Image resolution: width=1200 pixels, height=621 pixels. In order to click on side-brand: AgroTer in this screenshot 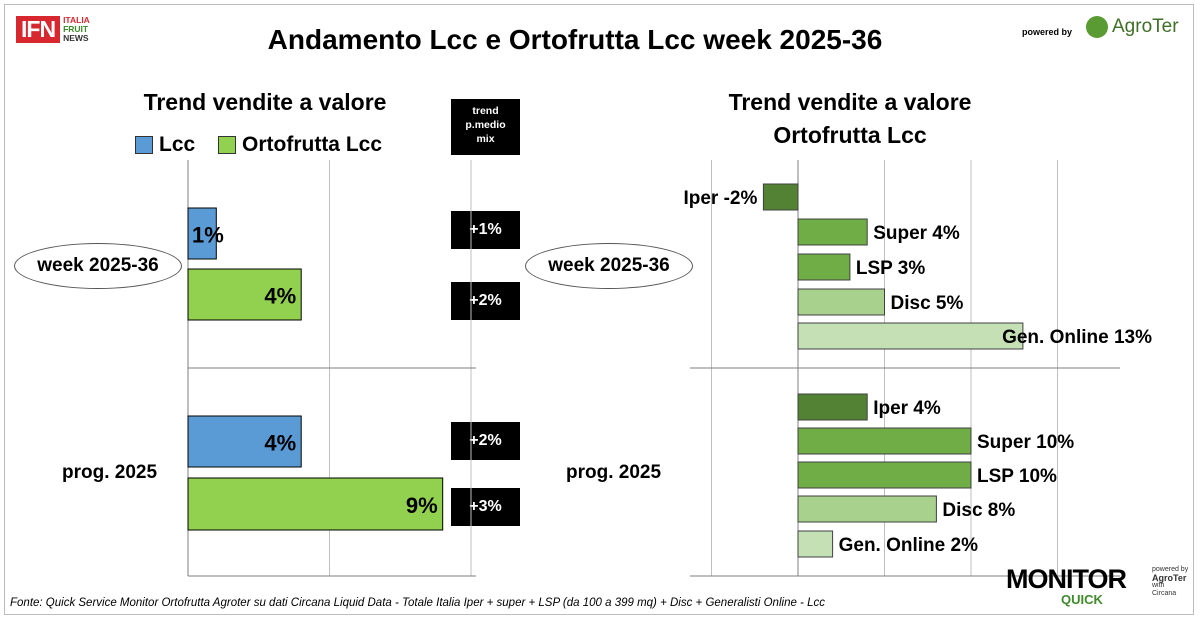, I will do `click(1169, 578)`.